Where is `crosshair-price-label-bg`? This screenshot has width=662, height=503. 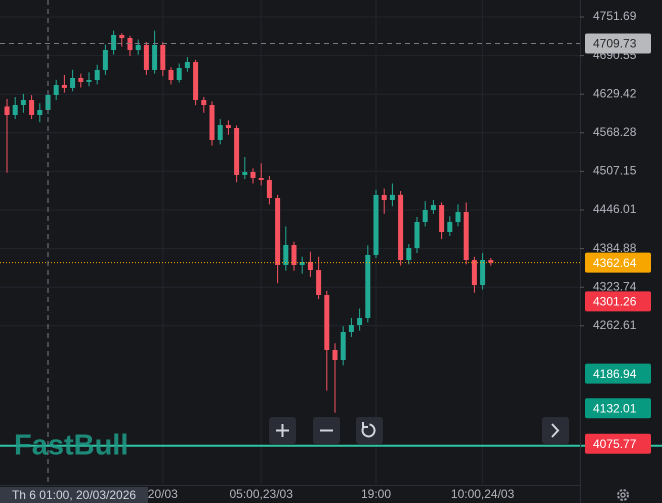
crosshair-price-label-bg is located at coordinates (618, 43).